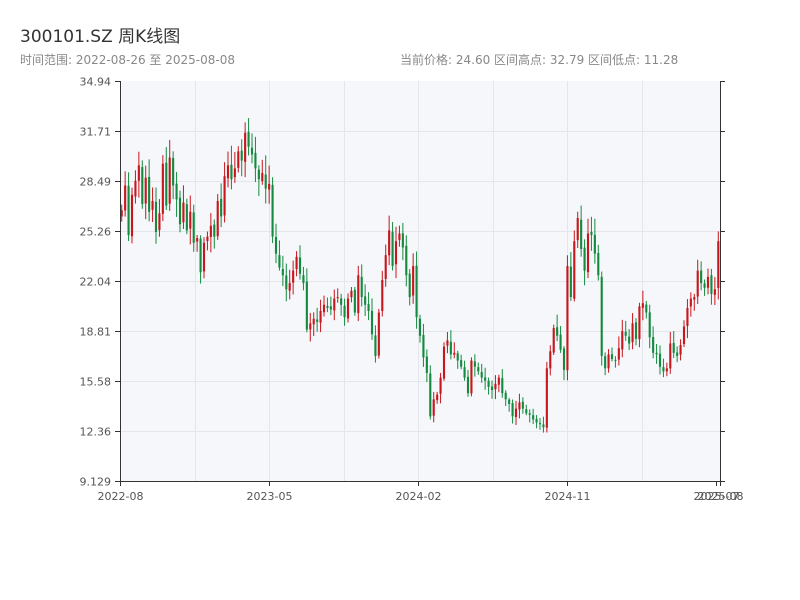  What do you see at coordinates (270, 496) in the screenshot?
I see `x-tick-label: 2023-05` at bounding box center [270, 496].